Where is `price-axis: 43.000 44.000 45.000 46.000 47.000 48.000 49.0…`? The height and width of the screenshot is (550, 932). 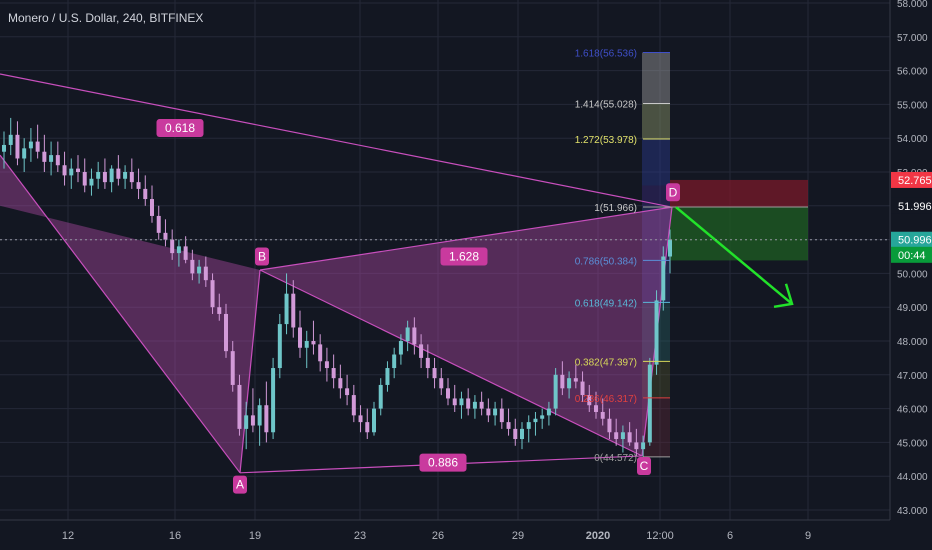
price-axis: 43.000 44.000 45.000 46.000 47.000 48.000 49.0… is located at coordinates (910, 260).